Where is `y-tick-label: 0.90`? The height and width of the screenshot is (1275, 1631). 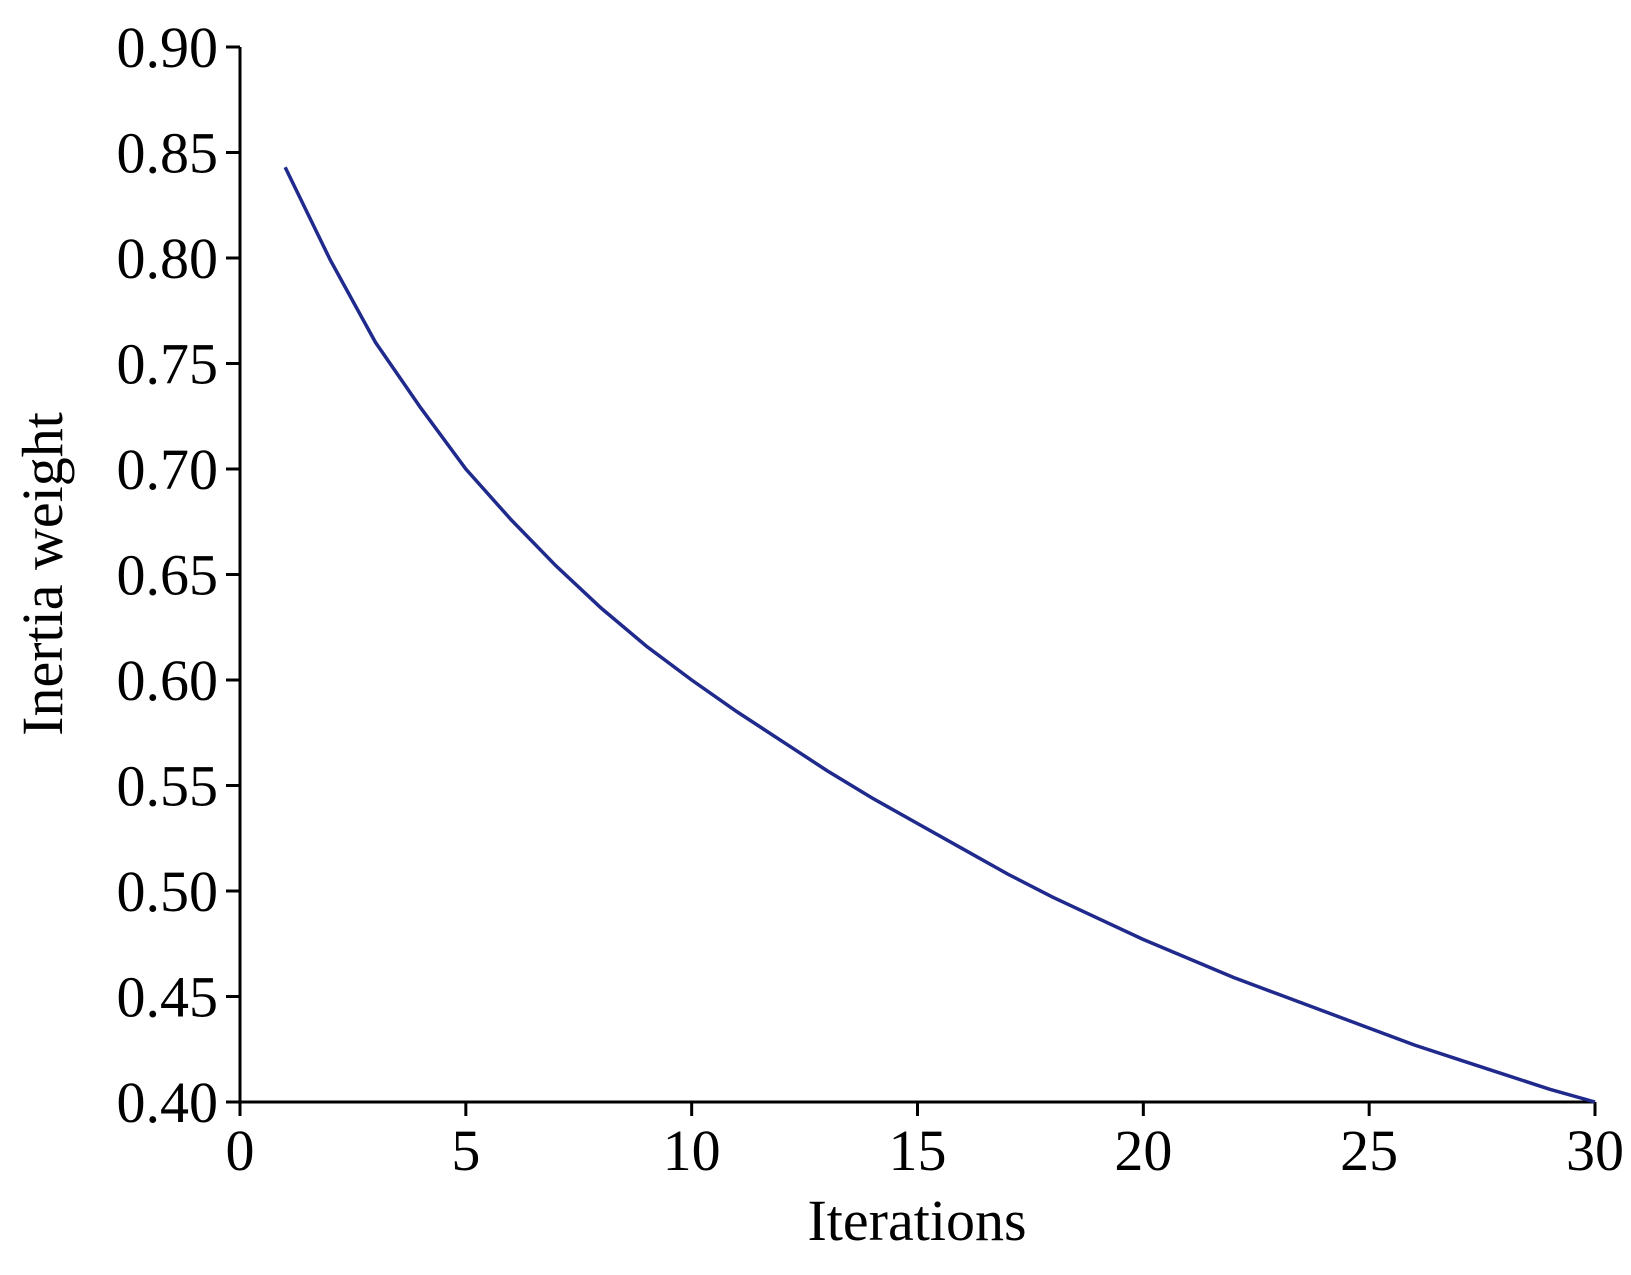 y-tick-label: 0.90 is located at coordinates (168, 47).